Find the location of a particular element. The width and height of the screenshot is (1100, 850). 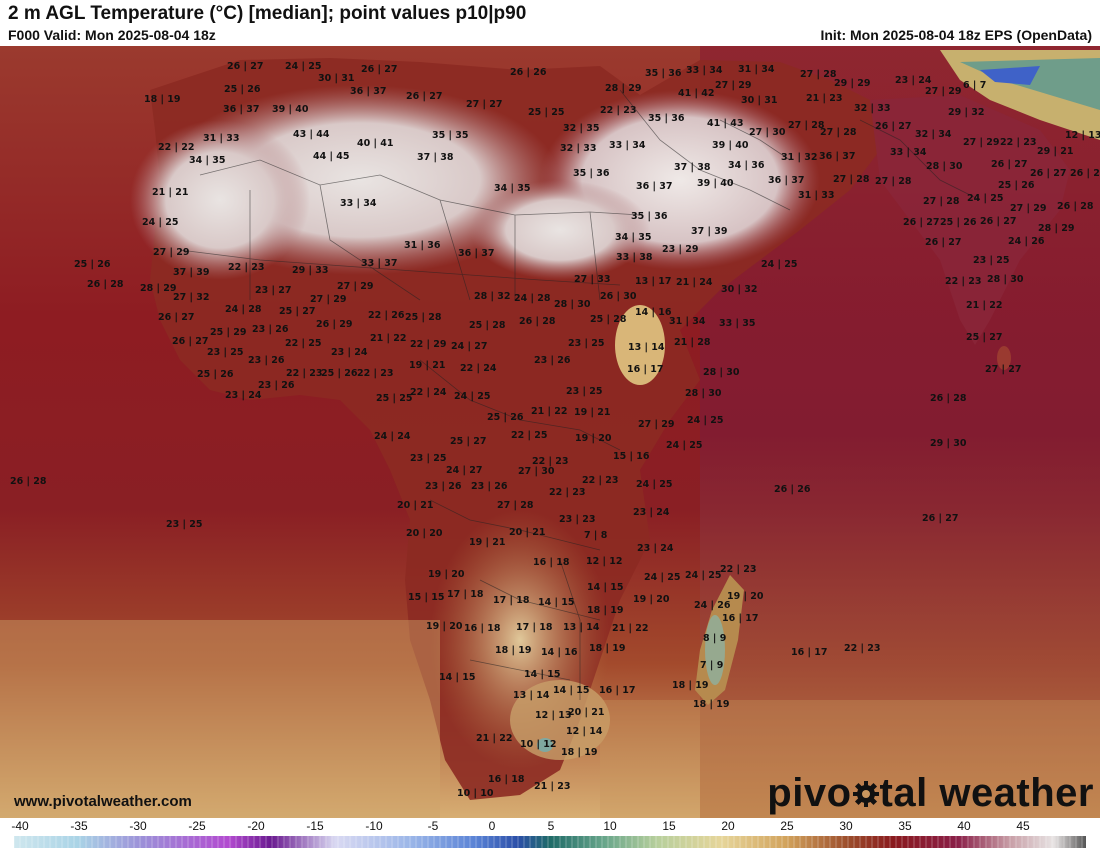

scale-tick-label: -10 is located at coordinates (374, 826).